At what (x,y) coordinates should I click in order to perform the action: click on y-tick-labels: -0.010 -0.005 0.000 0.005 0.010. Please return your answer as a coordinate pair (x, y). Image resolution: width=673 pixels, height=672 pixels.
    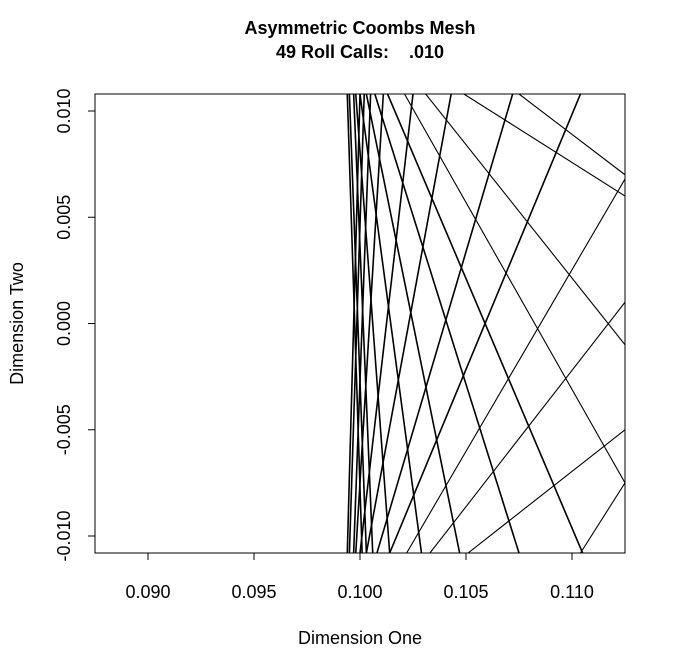
    Looking at the image, I should click on (64, 324).